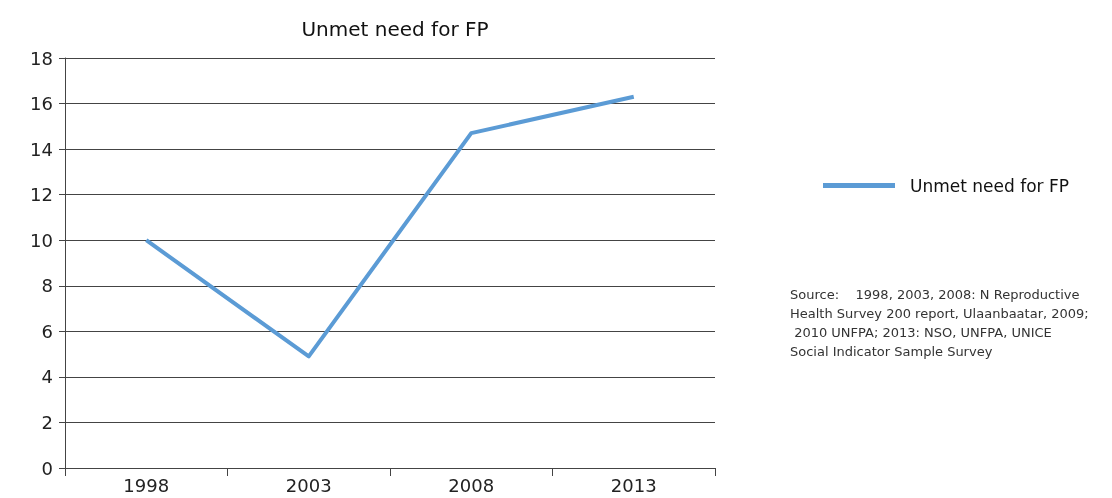  Describe the element at coordinates (47, 286) in the screenshot. I see `y-tick-label: 8` at that location.